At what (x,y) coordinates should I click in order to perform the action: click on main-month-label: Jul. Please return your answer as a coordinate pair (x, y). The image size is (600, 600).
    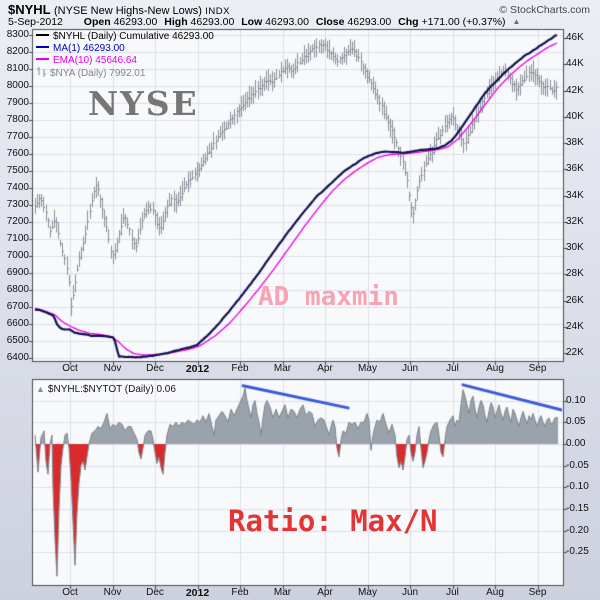
    Looking at the image, I should click on (452, 368).